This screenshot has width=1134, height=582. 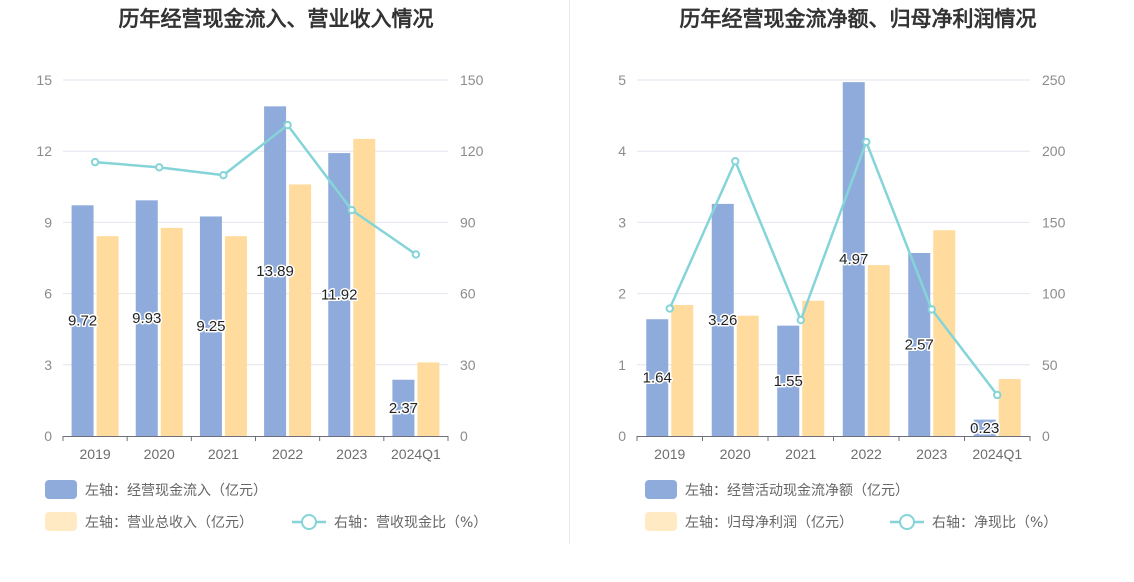 I want to click on left-axis-tick-label: 5, so click(x=622, y=80).